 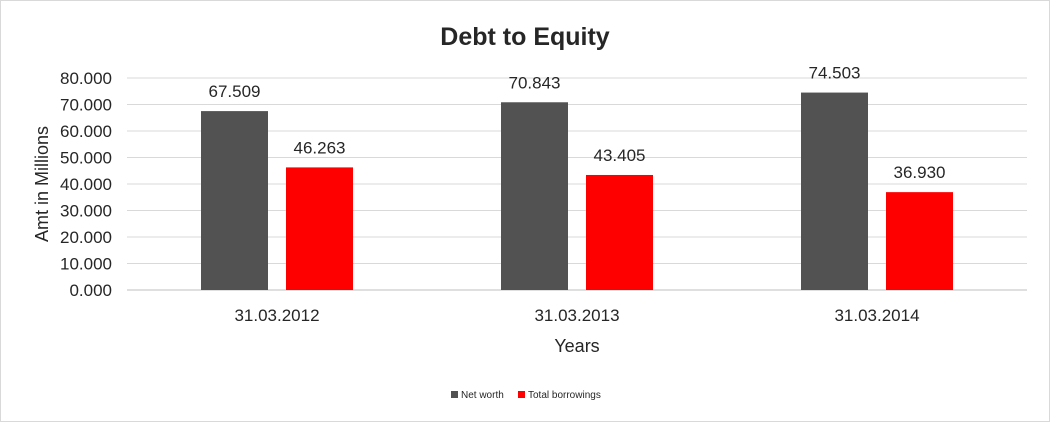 What do you see at coordinates (86, 105) in the screenshot?
I see `y-tick-label: 70.000` at bounding box center [86, 105].